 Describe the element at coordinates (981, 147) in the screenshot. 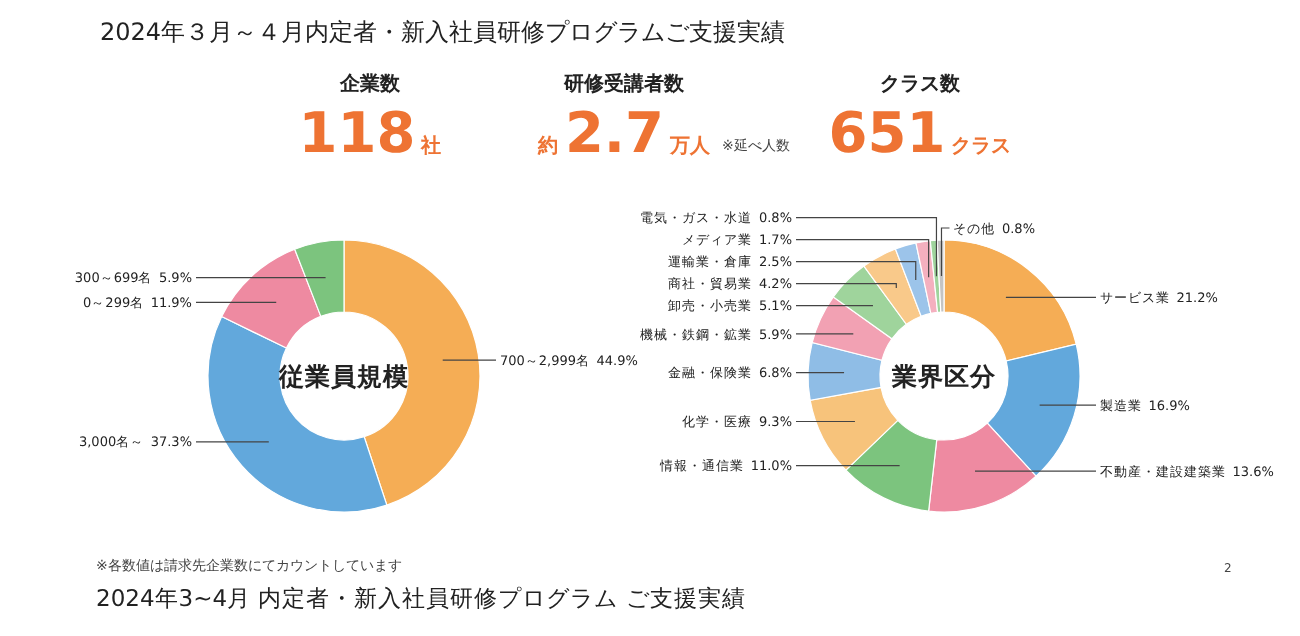

I see `text: クラス` at that location.